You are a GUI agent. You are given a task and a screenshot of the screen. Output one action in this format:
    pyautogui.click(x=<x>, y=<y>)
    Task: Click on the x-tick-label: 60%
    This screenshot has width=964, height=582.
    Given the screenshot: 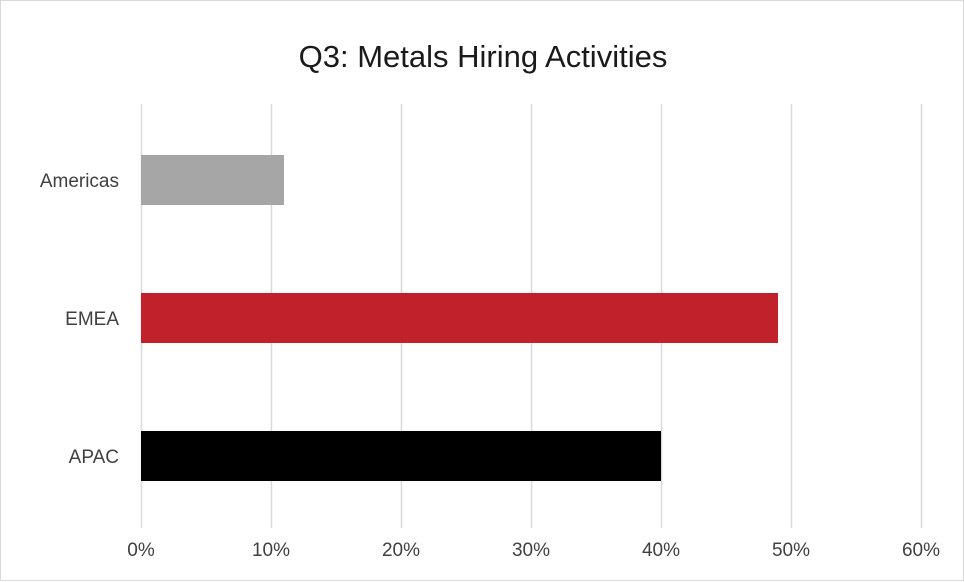 What is the action you would take?
    pyautogui.click(x=921, y=550)
    